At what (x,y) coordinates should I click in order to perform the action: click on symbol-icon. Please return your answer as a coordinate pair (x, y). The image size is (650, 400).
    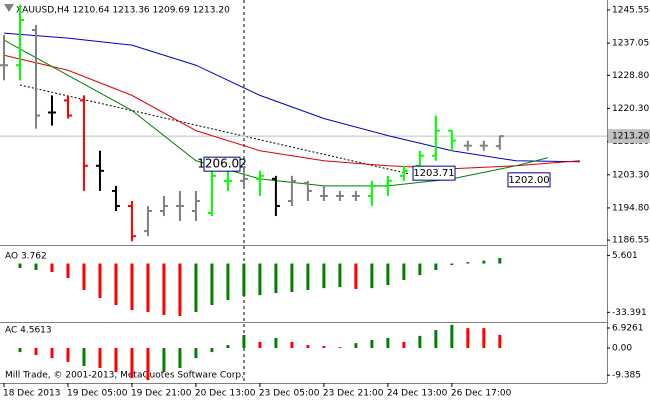
    Looking at the image, I should click on (9, 8).